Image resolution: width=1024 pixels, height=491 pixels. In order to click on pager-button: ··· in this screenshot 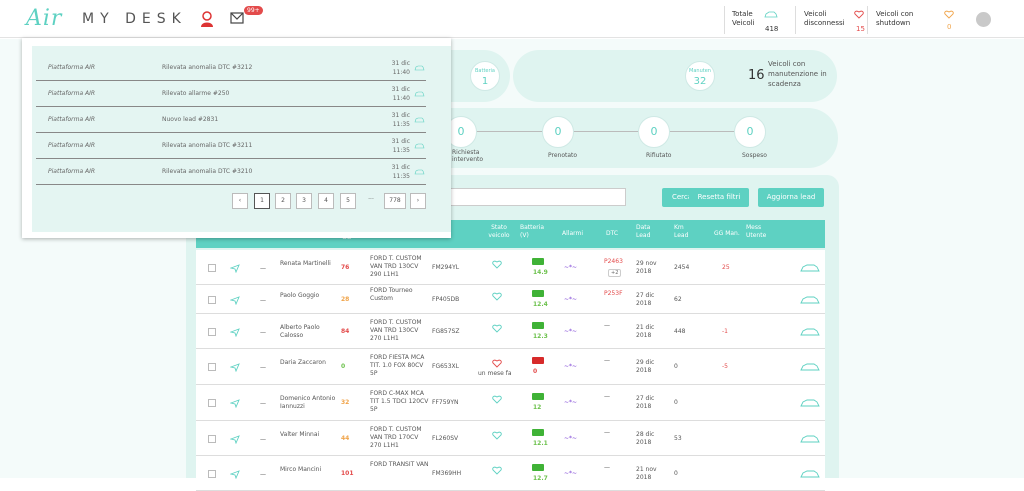, I will do `click(371, 199)`.